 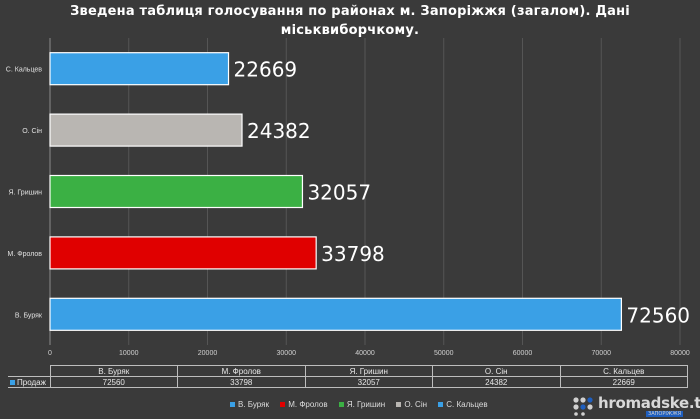 What do you see at coordinates (583, 406) in the screenshot?
I see `hromadske-logo-icon` at bounding box center [583, 406].